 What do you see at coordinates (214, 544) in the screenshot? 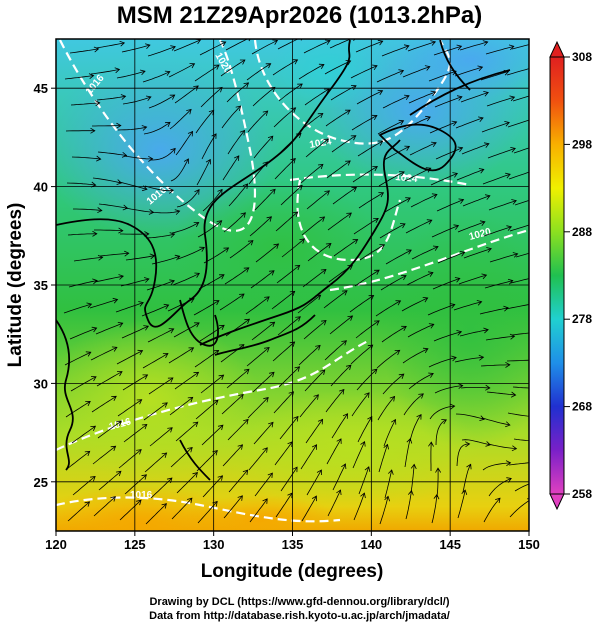
I see `x-tick-label: 130` at bounding box center [214, 544].